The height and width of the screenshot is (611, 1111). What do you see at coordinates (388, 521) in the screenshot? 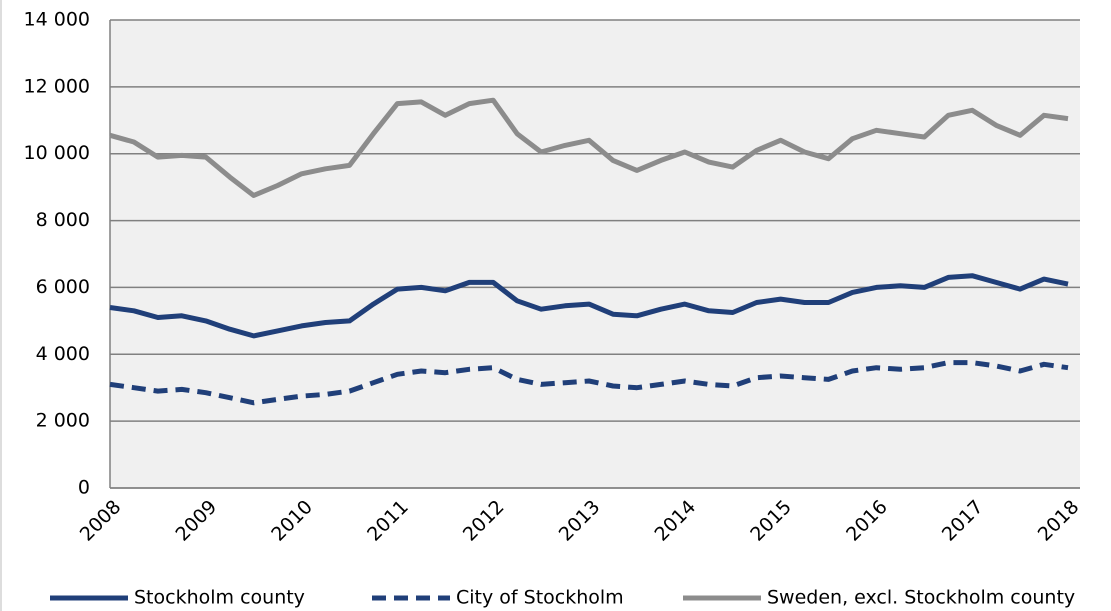
I see `x-tick-label: 2011` at bounding box center [388, 521].